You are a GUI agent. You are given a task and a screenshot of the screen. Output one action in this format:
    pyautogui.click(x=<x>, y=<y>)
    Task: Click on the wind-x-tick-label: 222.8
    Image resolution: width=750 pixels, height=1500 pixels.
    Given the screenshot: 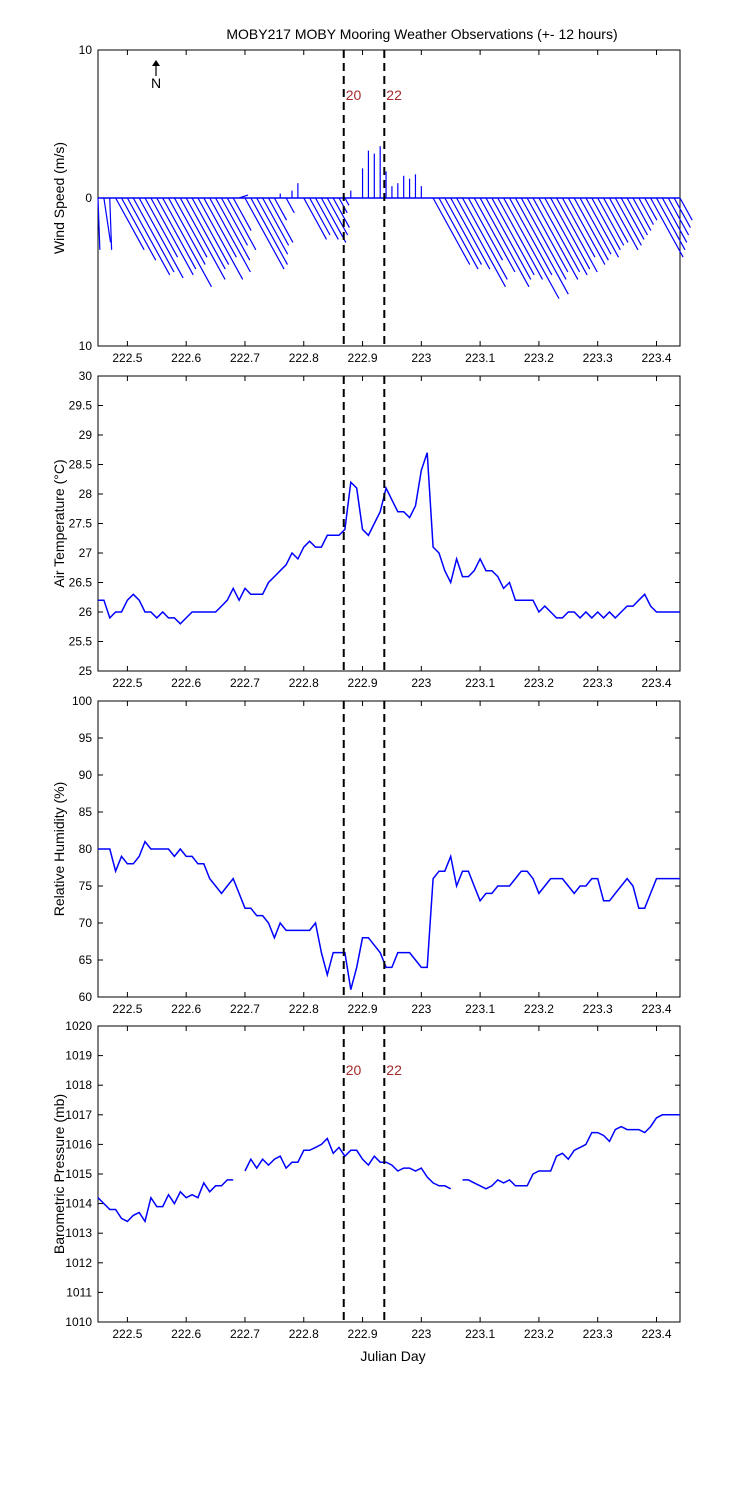 What is the action you would take?
    pyautogui.click(x=304, y=358)
    